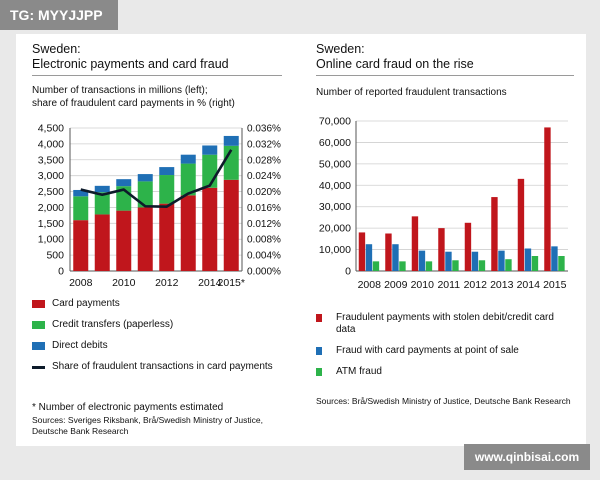 The height and width of the screenshot is (480, 600). Describe the element at coordinates (502, 285) in the screenshot. I see `x-tick-label: 2013` at that location.